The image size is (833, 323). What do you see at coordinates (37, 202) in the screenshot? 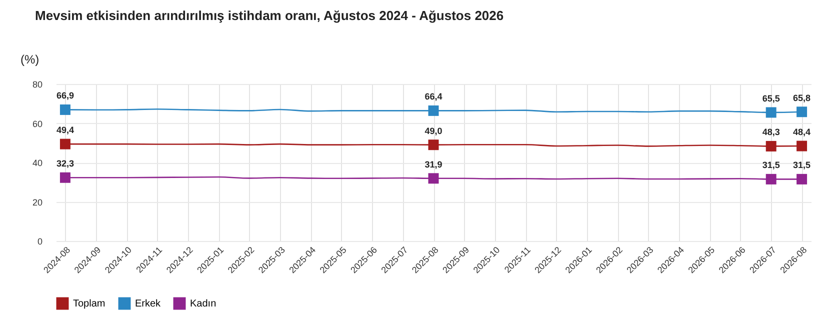
I see `y-tick-label: 20` at bounding box center [37, 202].